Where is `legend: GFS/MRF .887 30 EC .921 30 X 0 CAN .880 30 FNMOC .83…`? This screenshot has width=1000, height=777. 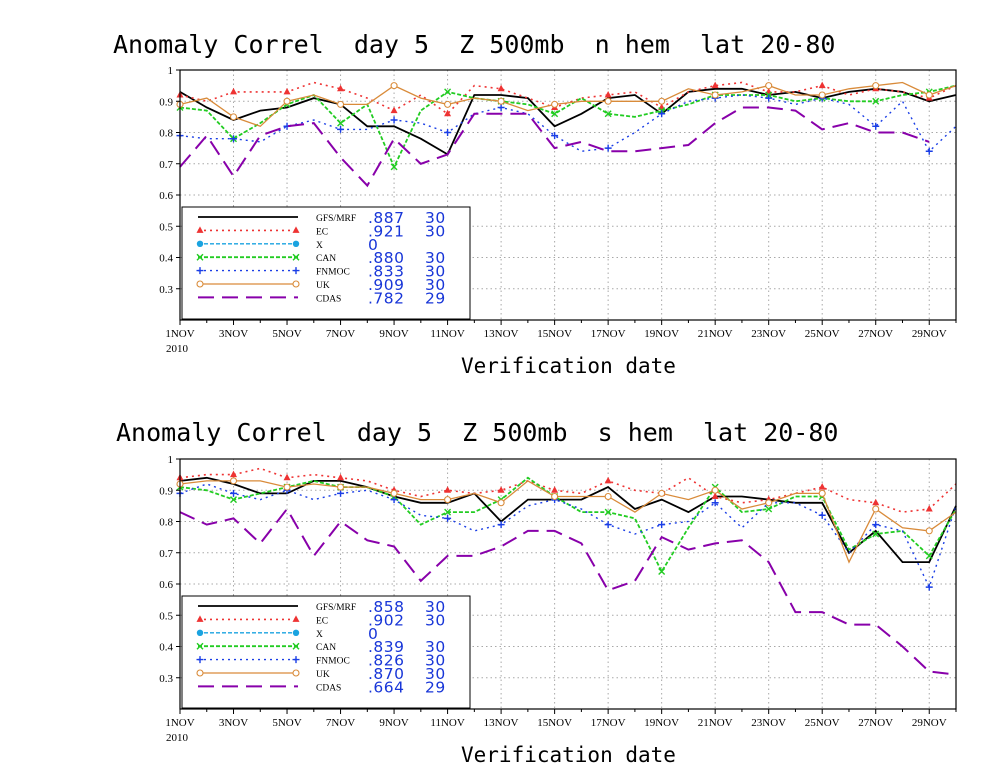
legend: GFS/MRF .887 30 EC .921 30 X 0 CAN .880 30 FNMOC .83… is located at coordinates (326, 263).